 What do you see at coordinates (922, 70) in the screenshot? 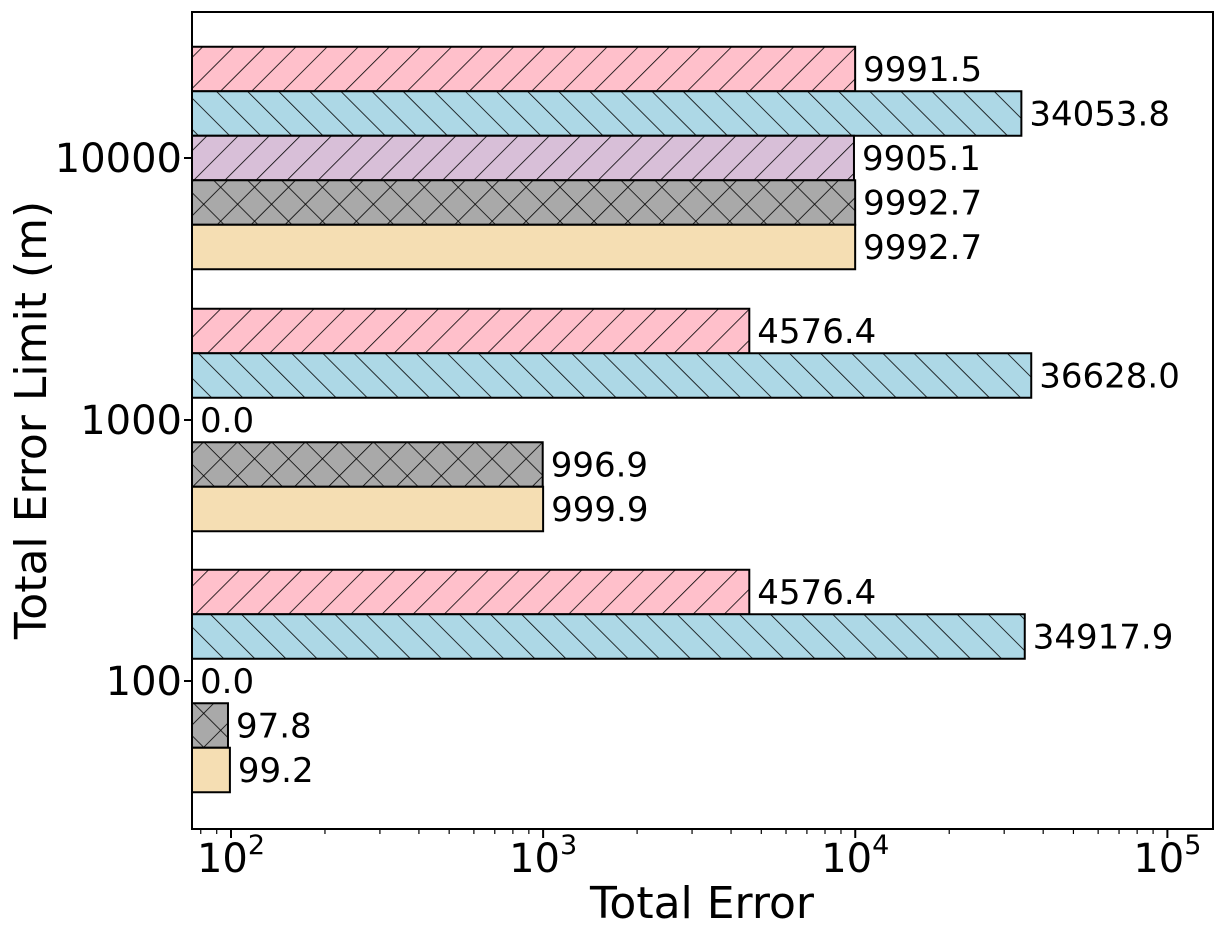
I see `bar-value-label: 9991.5` at bounding box center [922, 70].